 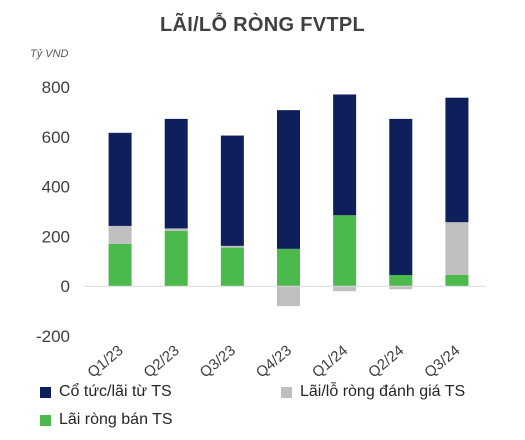 What do you see at coordinates (45, 420) in the screenshot?
I see `legend-swatch-sale-gain` at bounding box center [45, 420].